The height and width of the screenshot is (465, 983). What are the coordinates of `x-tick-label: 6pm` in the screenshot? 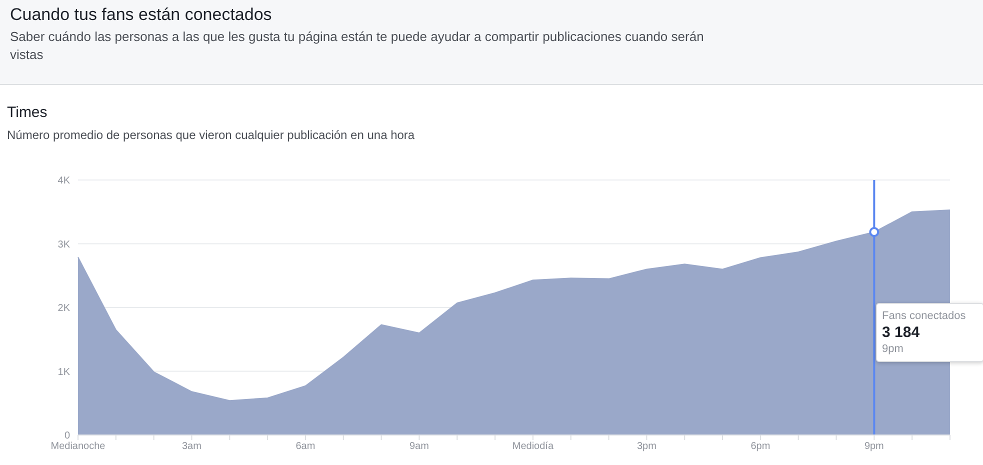 It's located at (760, 446).